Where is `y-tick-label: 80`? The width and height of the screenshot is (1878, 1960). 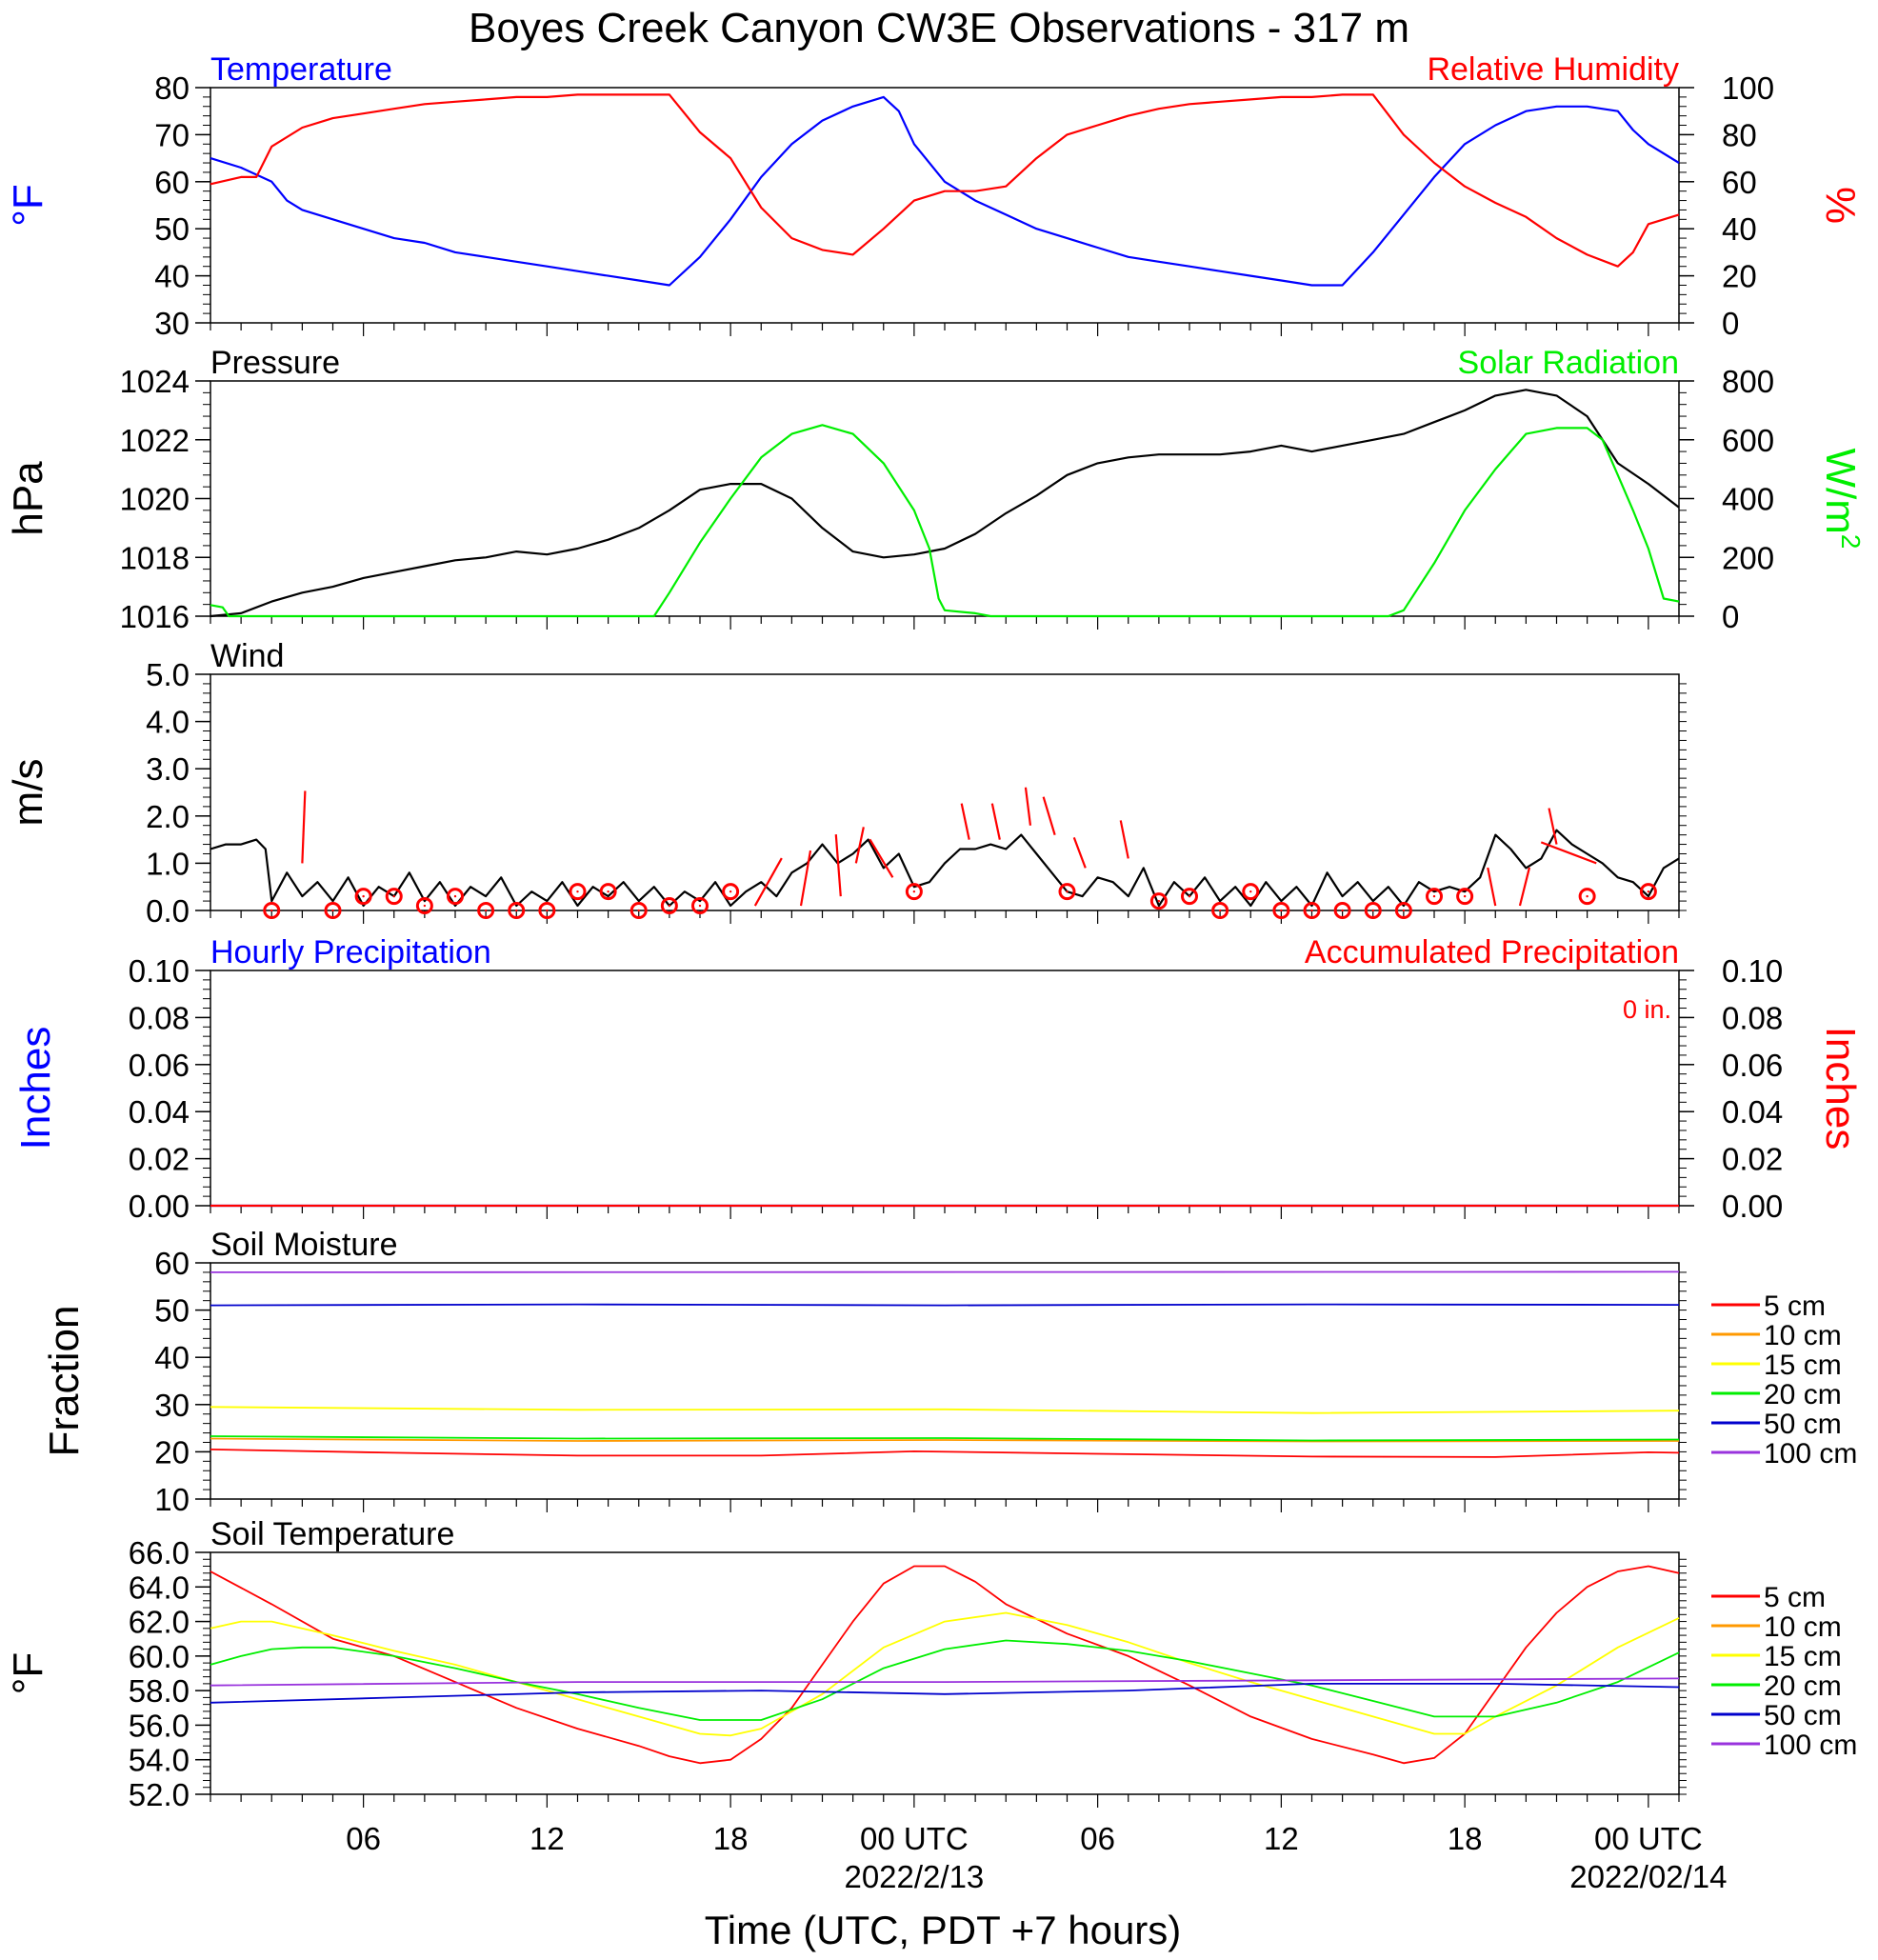
y-tick-label: 80 is located at coordinates (172, 88).